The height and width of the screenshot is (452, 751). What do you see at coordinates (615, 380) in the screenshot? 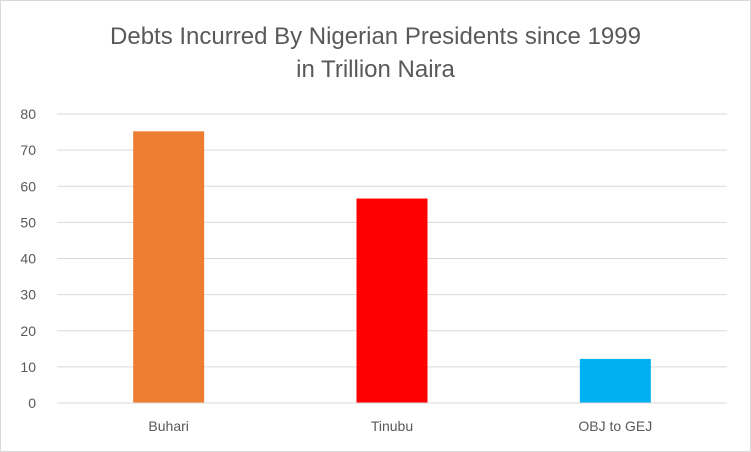
I see `bar-obj-to-gej` at bounding box center [615, 380].